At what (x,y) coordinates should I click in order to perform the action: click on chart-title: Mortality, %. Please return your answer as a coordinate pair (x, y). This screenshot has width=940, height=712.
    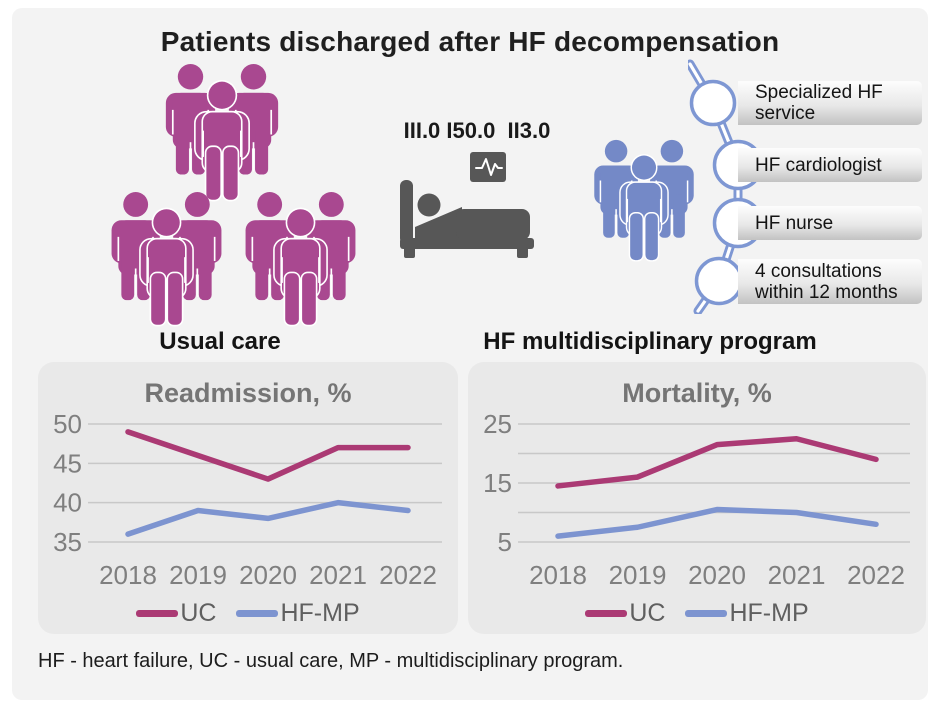
    Looking at the image, I should click on (697, 393).